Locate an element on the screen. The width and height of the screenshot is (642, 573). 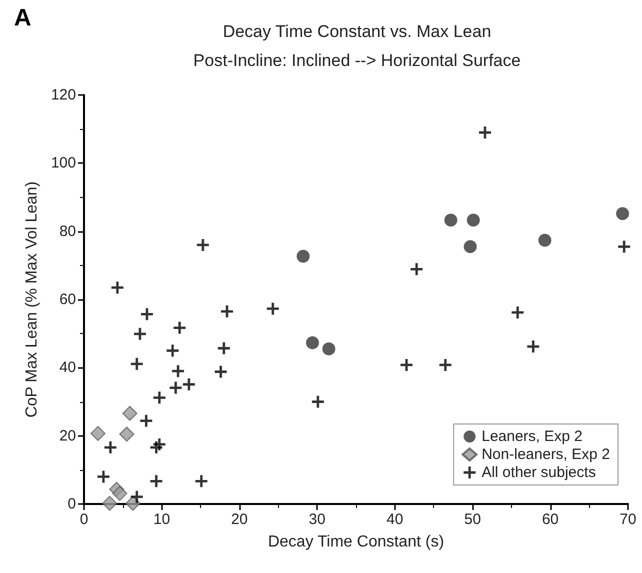
y-tick-label: 40 is located at coordinates (67, 367).